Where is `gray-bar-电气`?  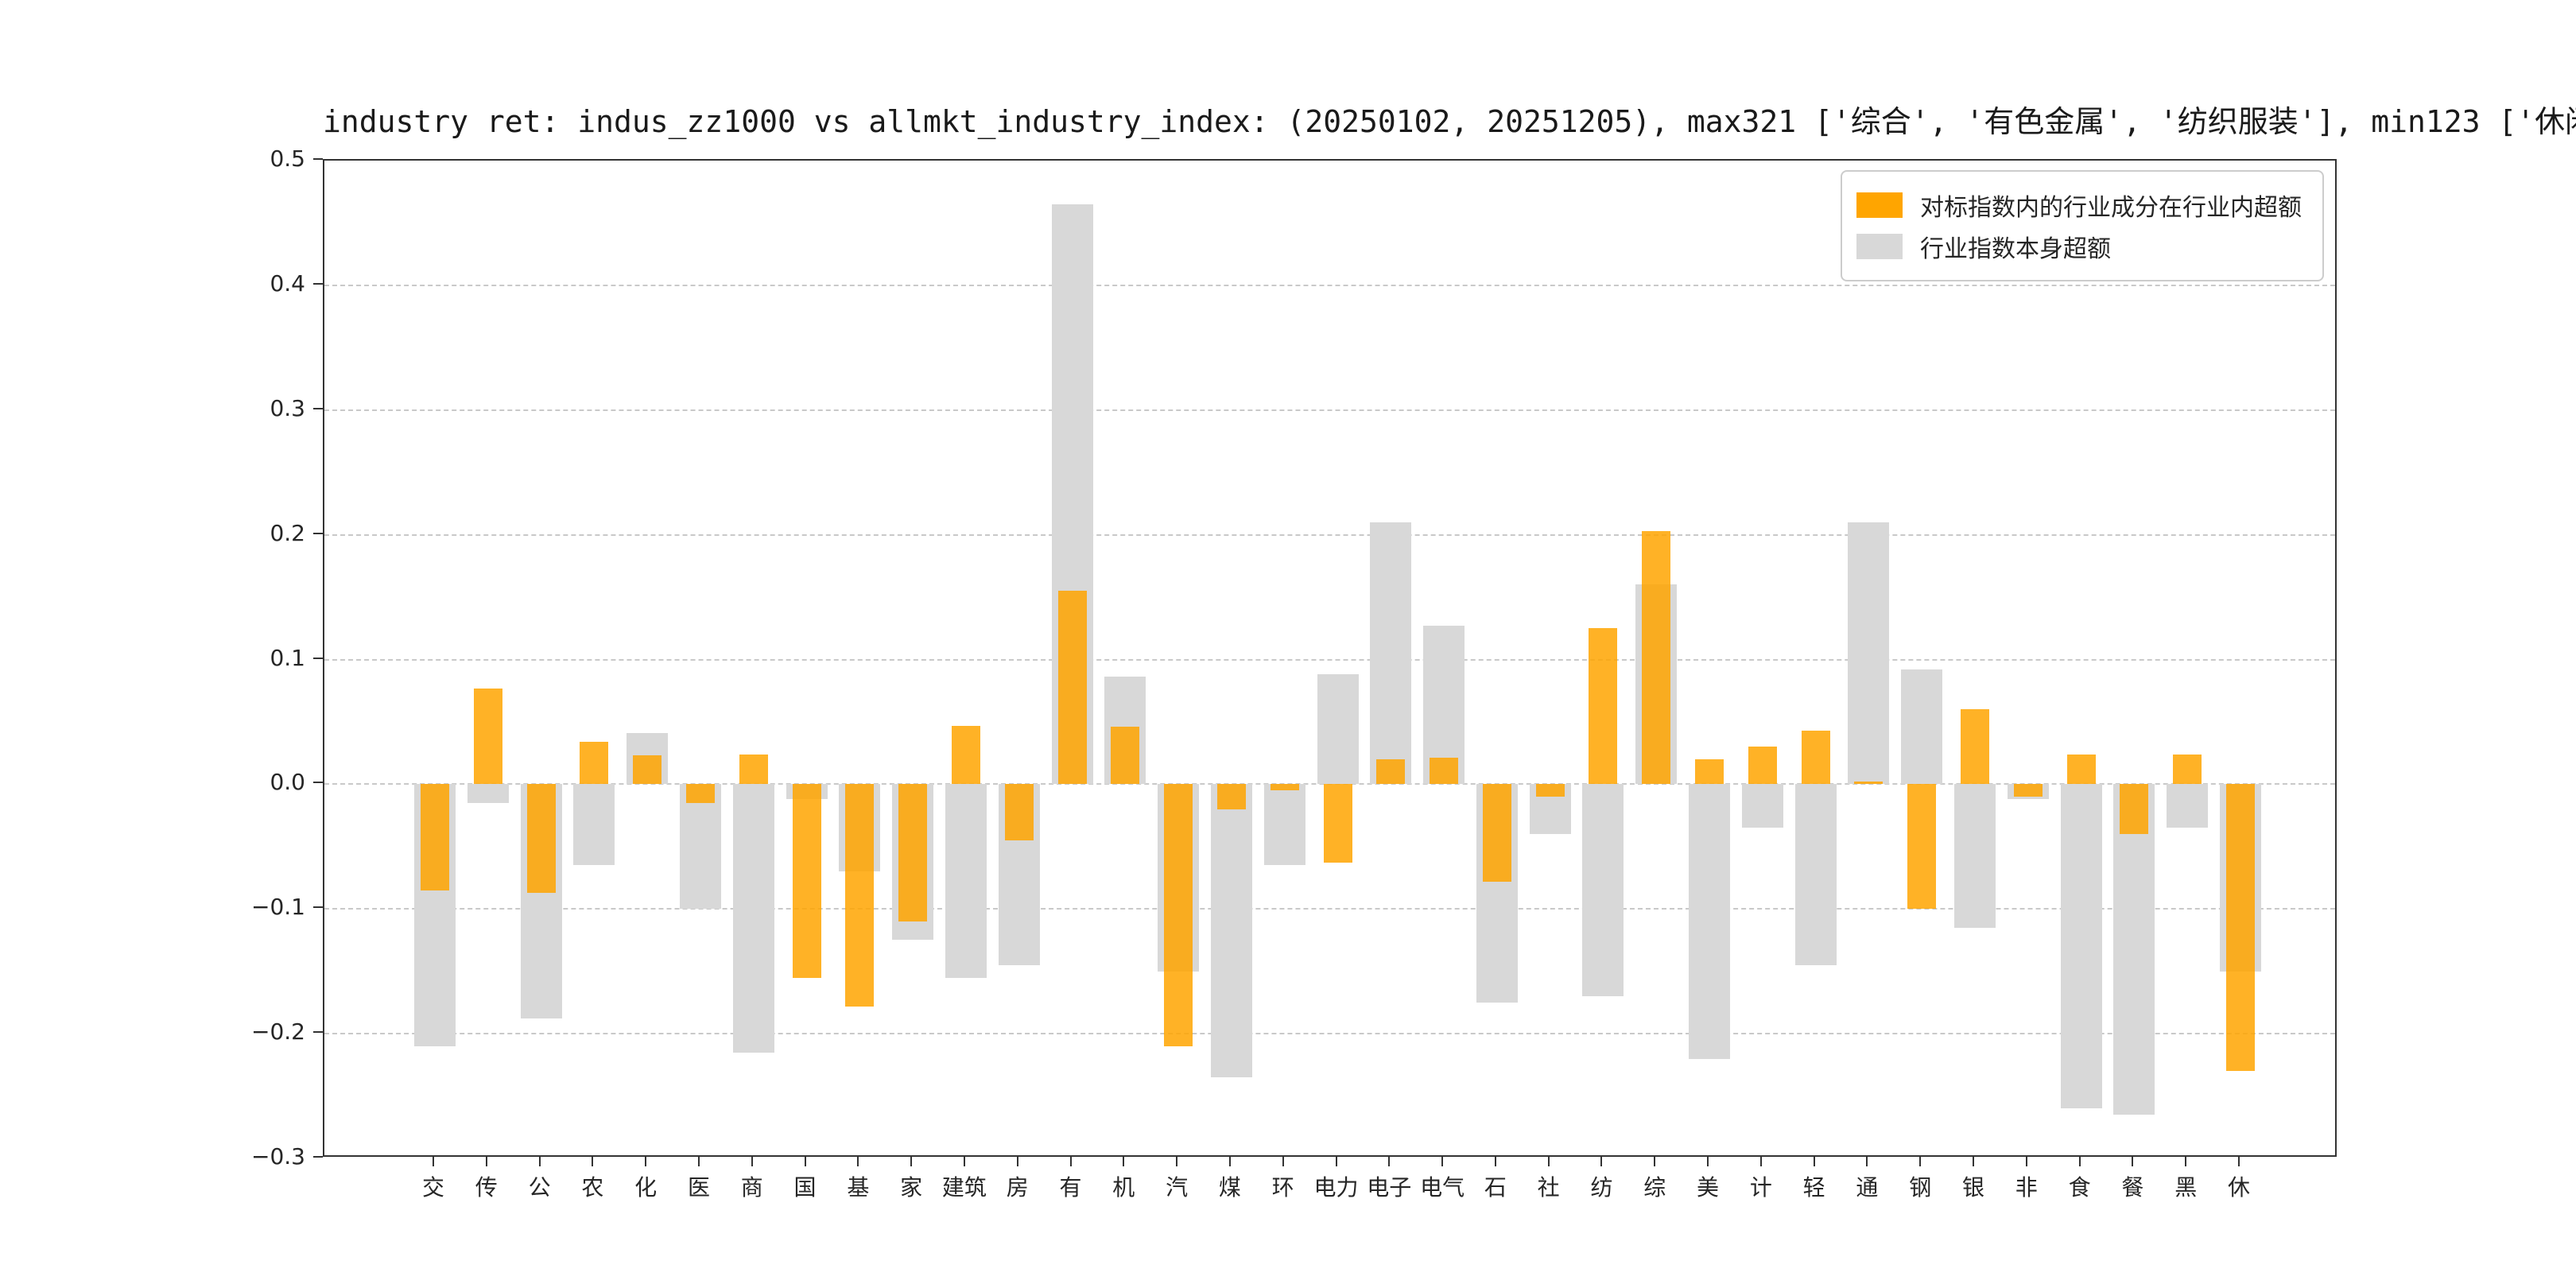
gray-bar-电气 is located at coordinates (1444, 706).